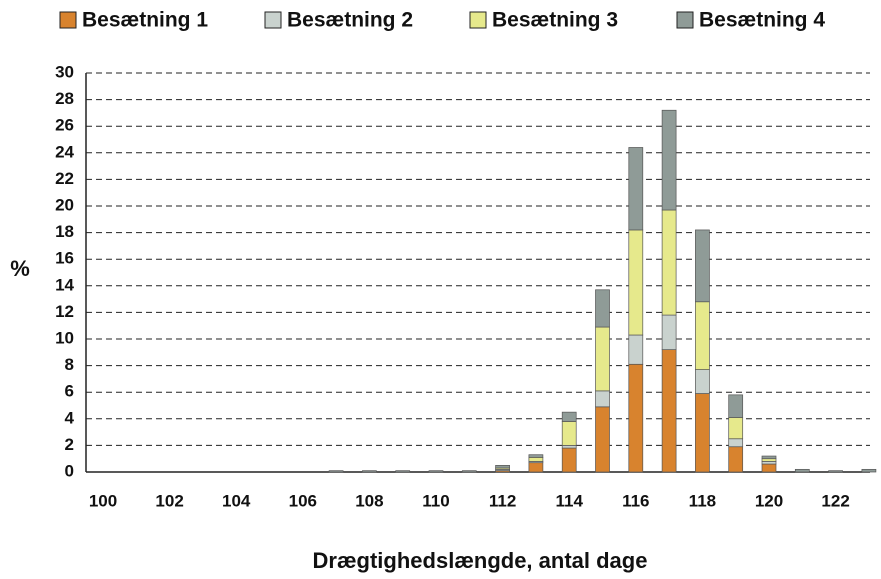  Describe the element at coordinates (702, 500) in the screenshot. I see `x-tick-label: 118` at that location.